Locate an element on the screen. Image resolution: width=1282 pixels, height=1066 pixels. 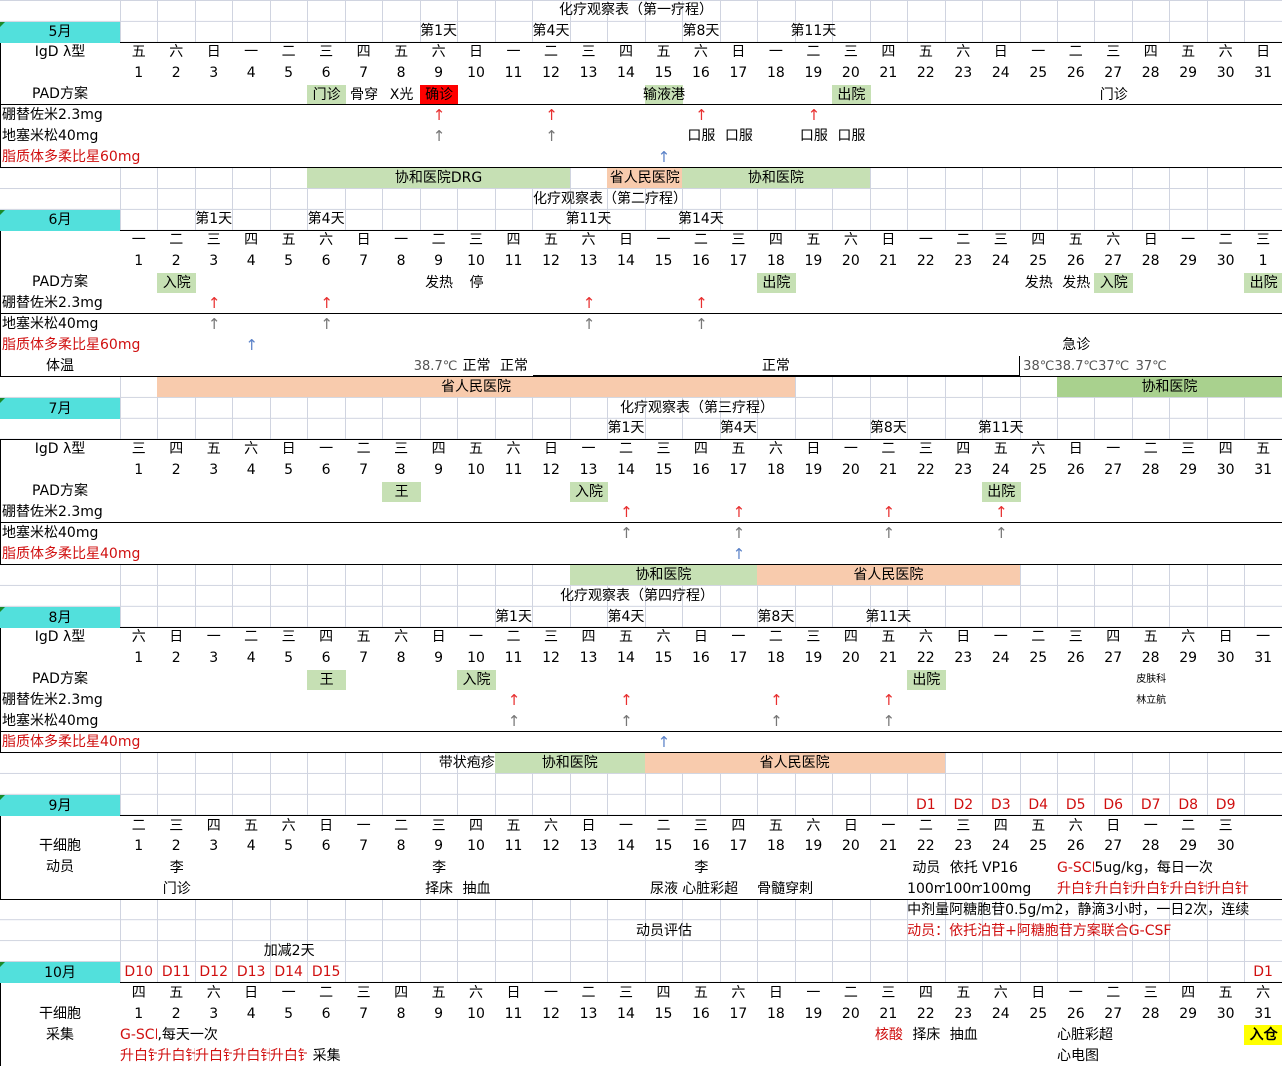
event-cell: 发热 is located at coordinates (439, 282).